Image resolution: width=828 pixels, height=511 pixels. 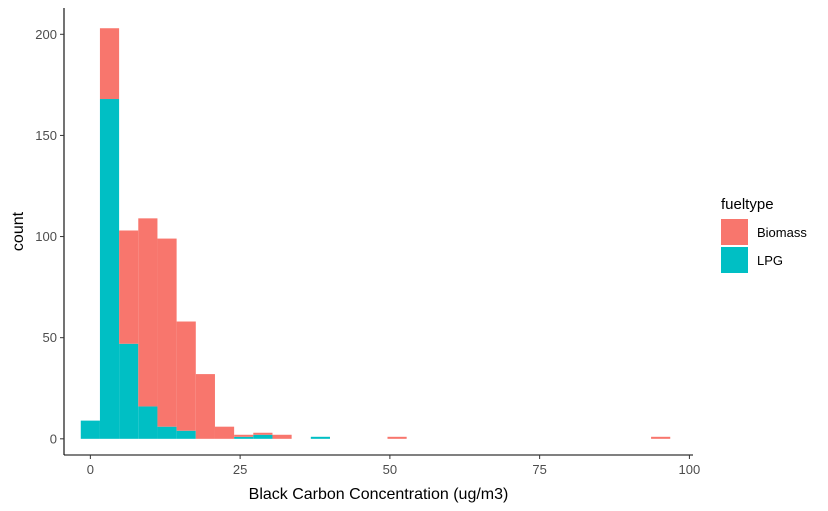 I want to click on y-tick-label: 50, so click(x=50, y=337).